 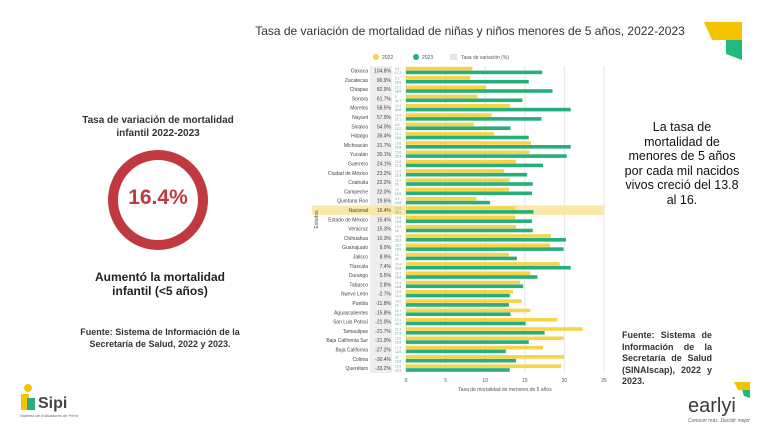 What do you see at coordinates (398, 73) in the screenshot?
I see `value-label-2023: 17.2` at bounding box center [398, 73].